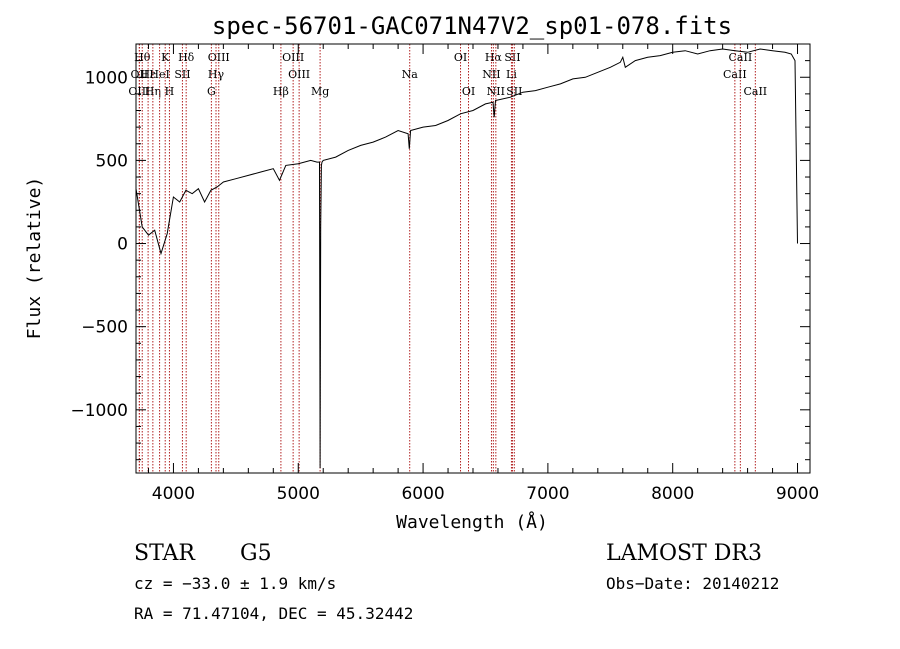 The width and height of the screenshot is (900, 649). Describe the element at coordinates (511, 74) in the screenshot. I see `line-marker-label: Li` at that location.